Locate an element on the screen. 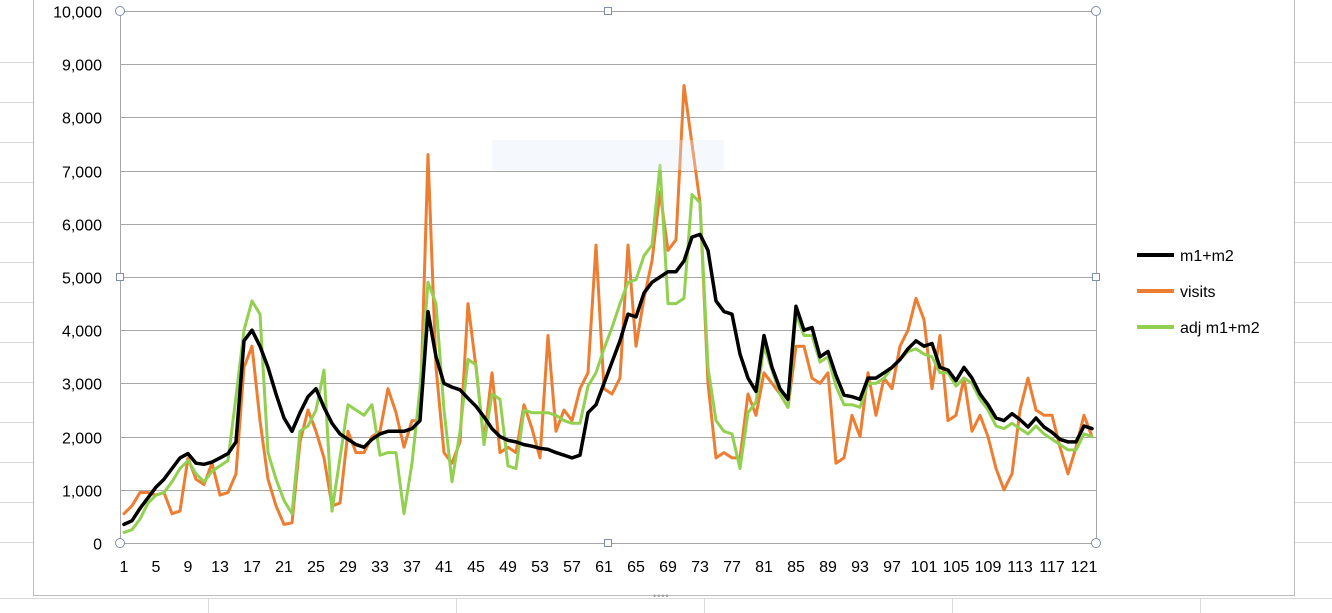  x-tick-label: 101 is located at coordinates (924, 567).